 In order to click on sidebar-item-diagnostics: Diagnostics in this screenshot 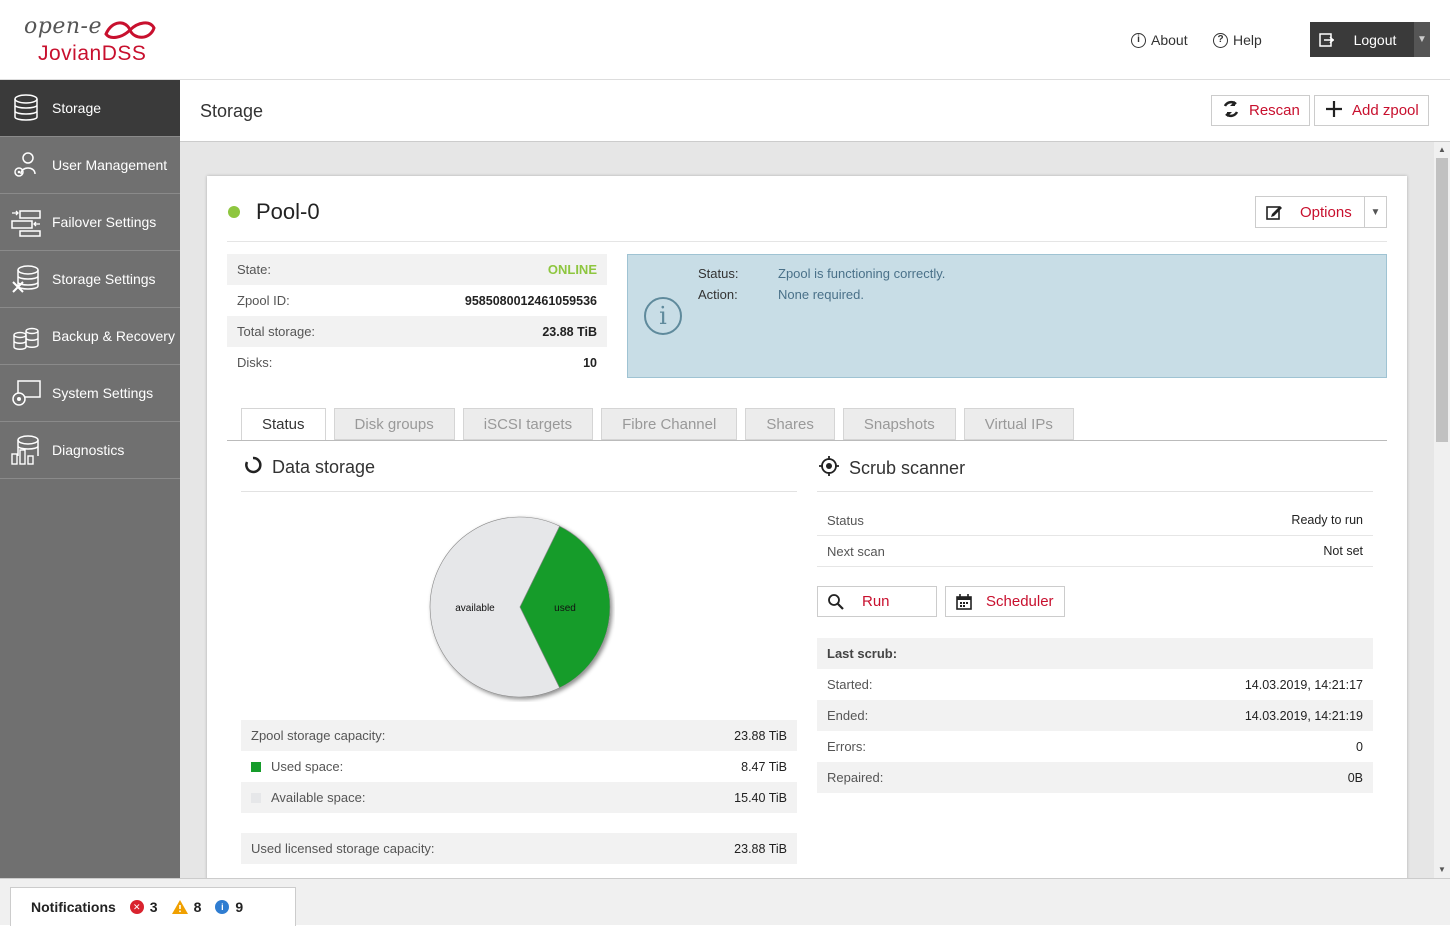, I will do `click(90, 450)`.